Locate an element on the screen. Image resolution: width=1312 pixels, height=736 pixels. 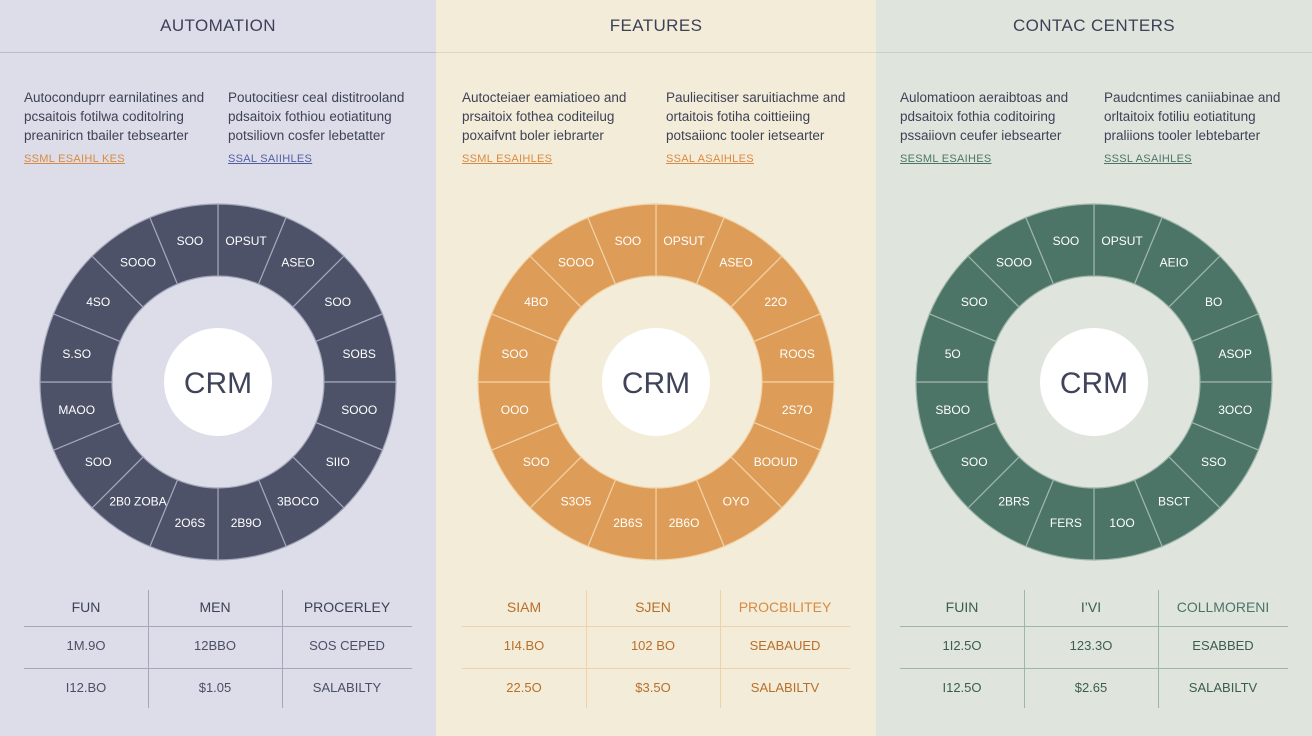
segment-label: 3BOCO is located at coordinates (298, 502).